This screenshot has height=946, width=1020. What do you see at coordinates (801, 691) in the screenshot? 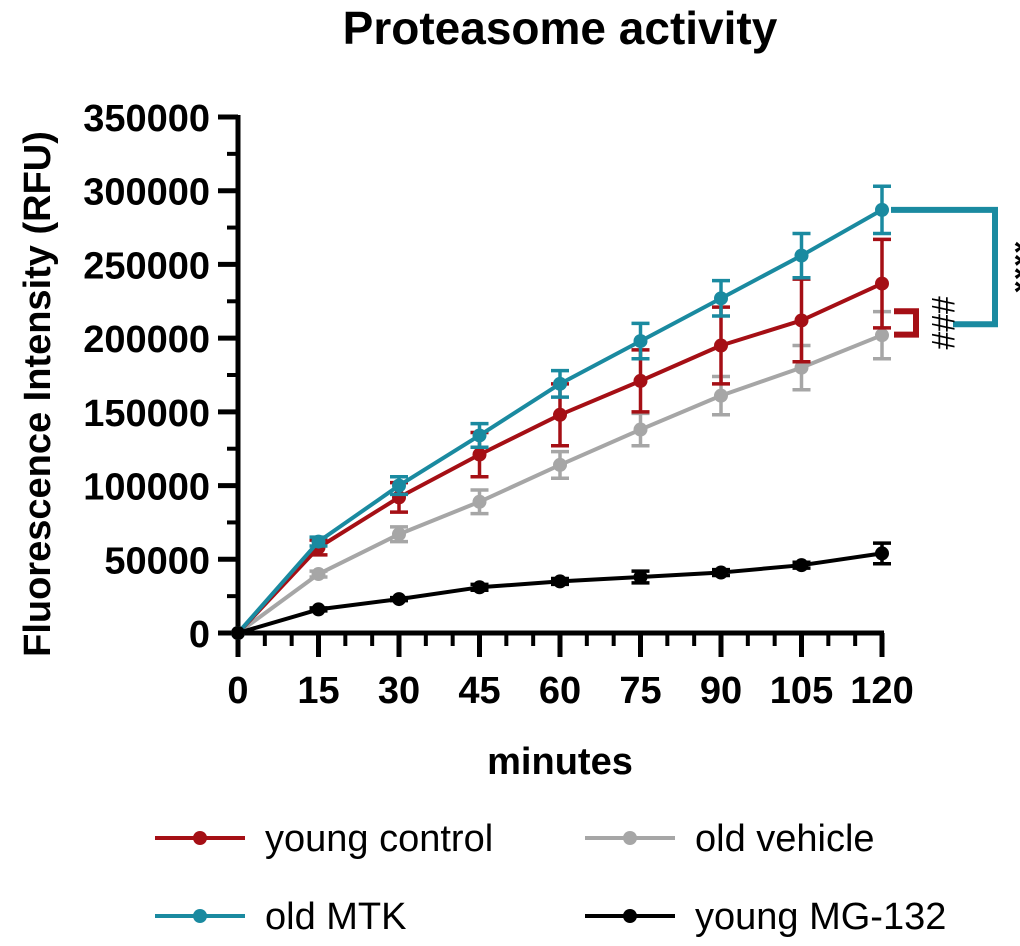
I see `x-tick-label: 105` at bounding box center [801, 691].